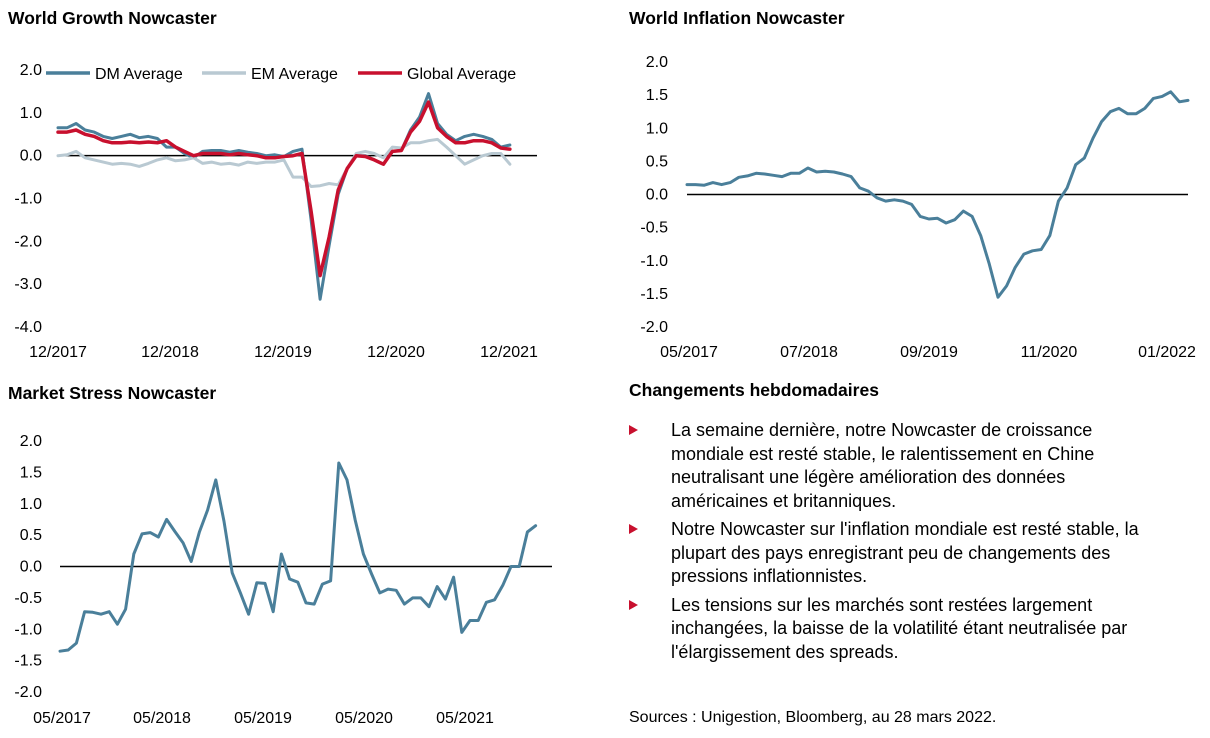  Describe the element at coordinates (283, 352) in the screenshot. I see `x-tick-label: 12/2019` at that location.